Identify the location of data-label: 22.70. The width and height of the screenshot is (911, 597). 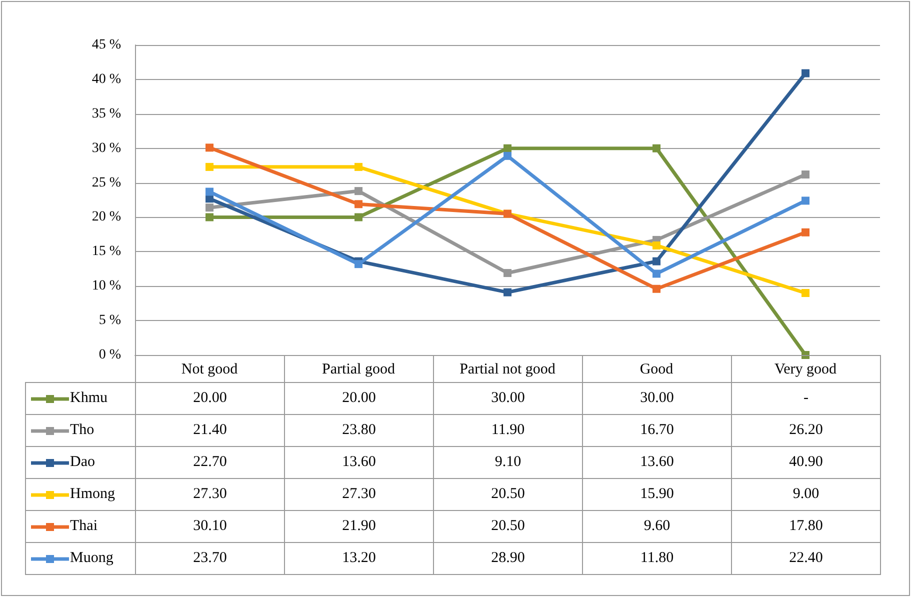
(210, 462).